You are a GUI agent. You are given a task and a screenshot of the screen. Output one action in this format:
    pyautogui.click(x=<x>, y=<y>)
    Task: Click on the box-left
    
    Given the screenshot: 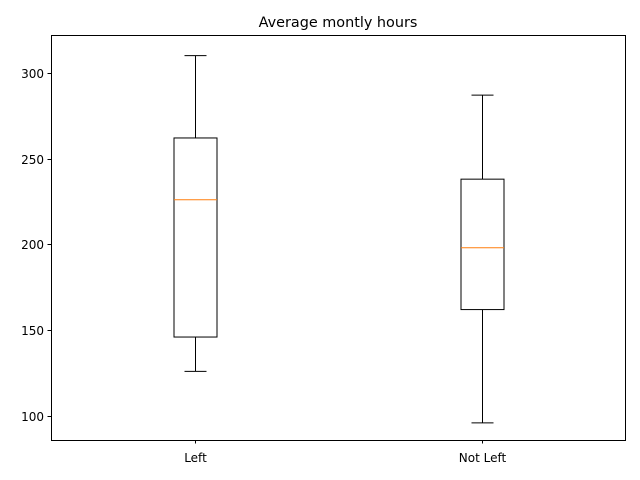 What is the action you would take?
    pyautogui.click(x=195, y=213)
    